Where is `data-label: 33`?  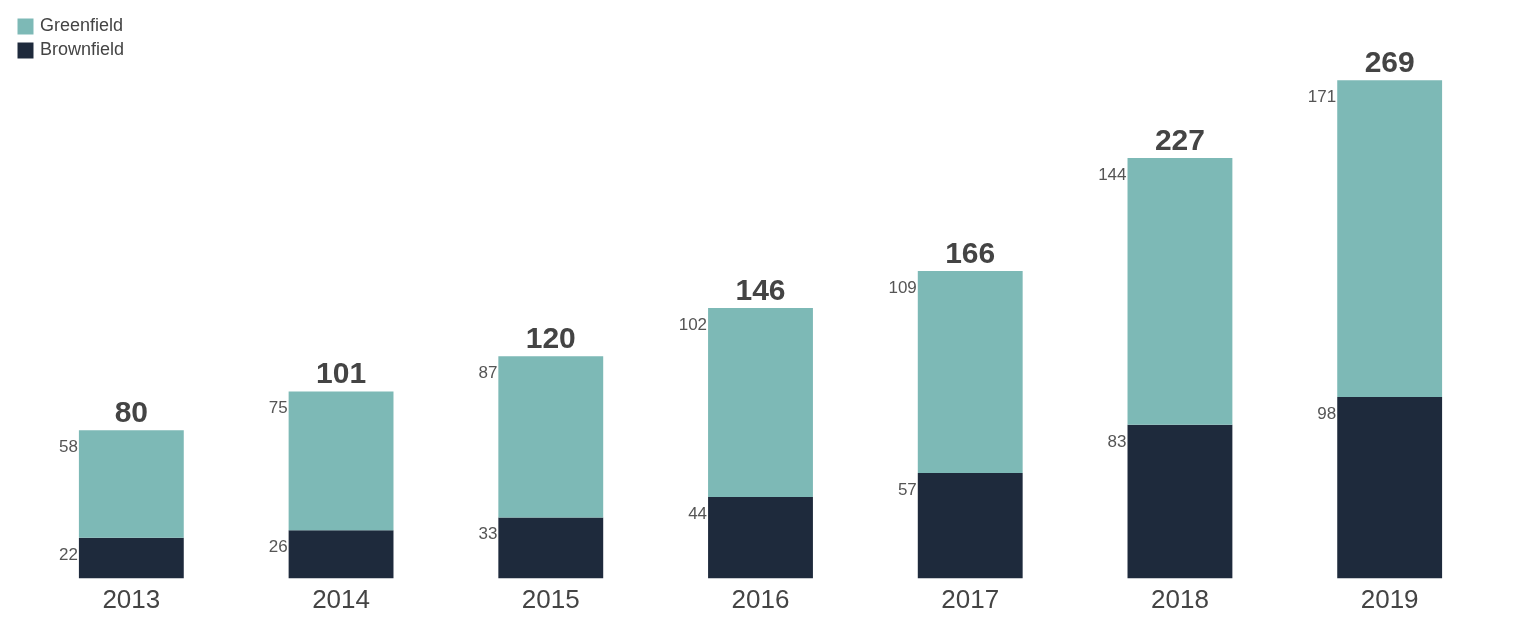
data-label: 33 is located at coordinates (488, 534).